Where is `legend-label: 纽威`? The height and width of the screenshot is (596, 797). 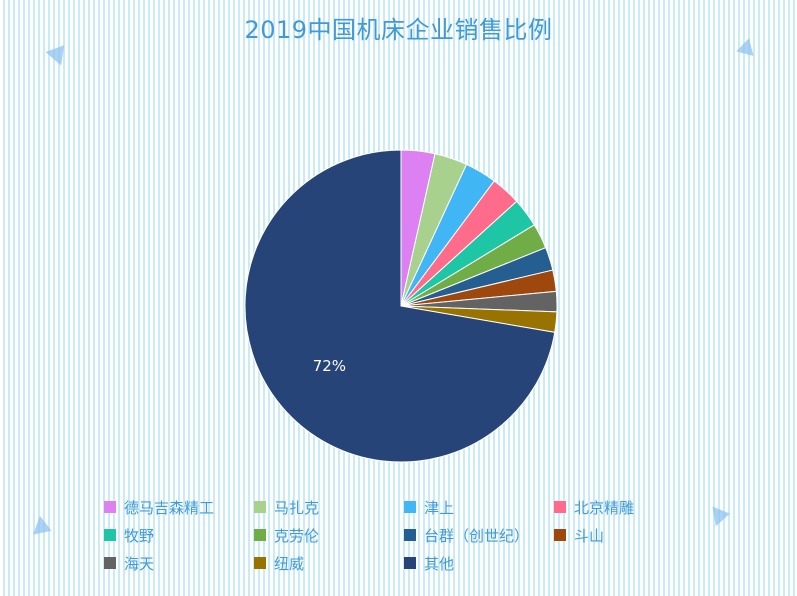 legend-label: 纽威 is located at coordinates (289, 563).